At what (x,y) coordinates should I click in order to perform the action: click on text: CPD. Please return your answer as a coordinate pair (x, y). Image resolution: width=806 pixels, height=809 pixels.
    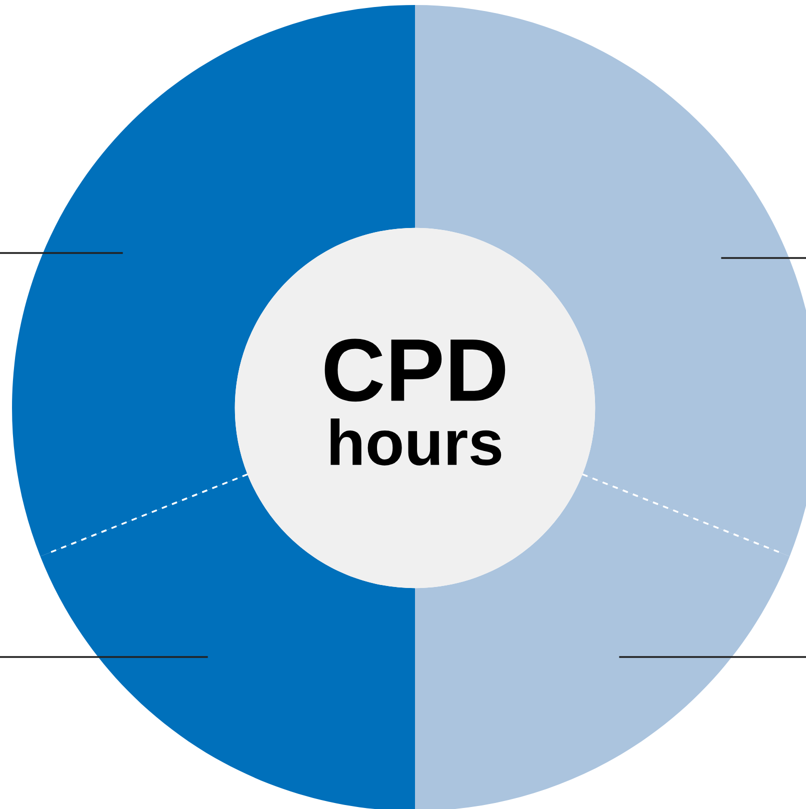
    Looking at the image, I should click on (415, 370).